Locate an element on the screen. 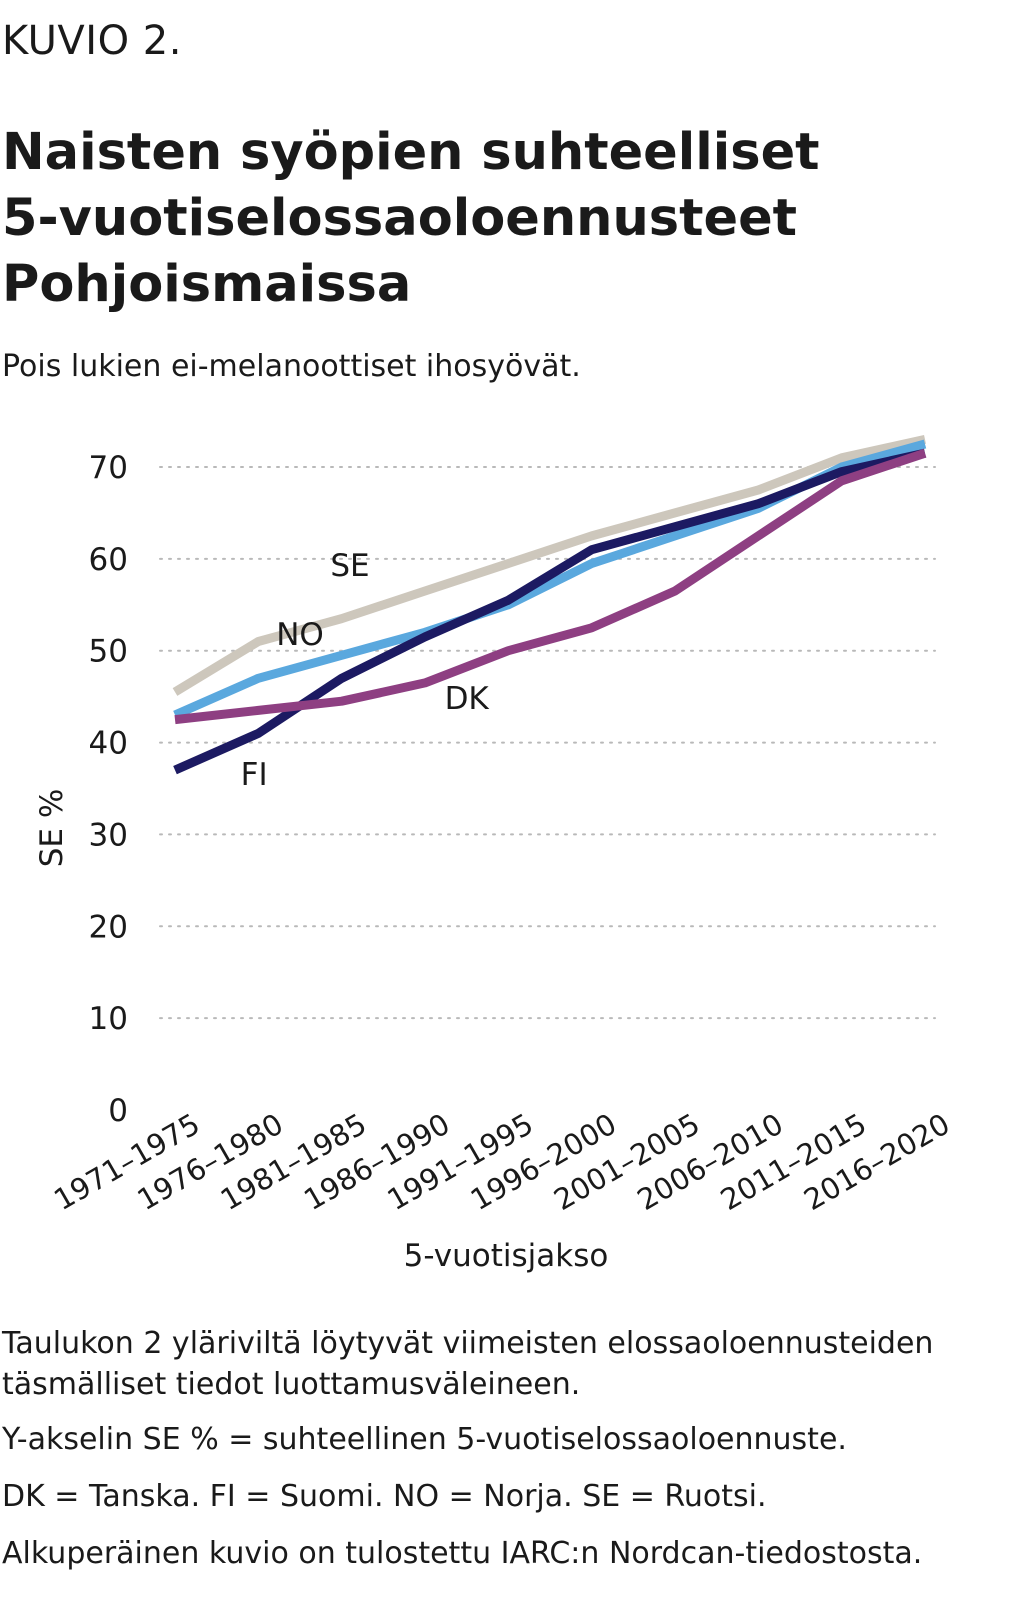  series-line-dk is located at coordinates (550, 586).